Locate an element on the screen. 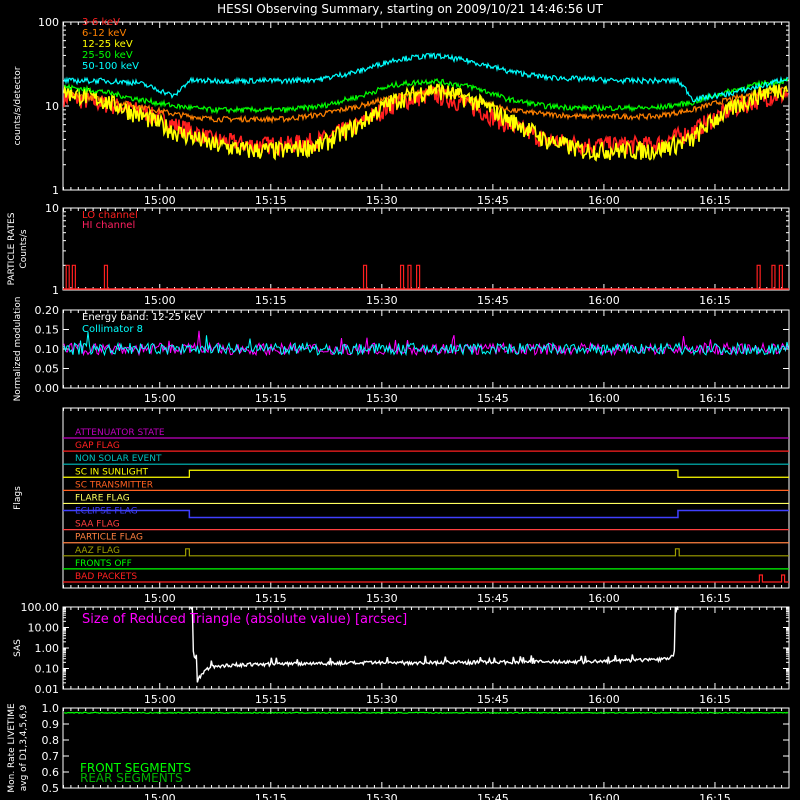 This screenshot has width=800, height=800. x-axis-5: 15:00 15:15 15:30 15:45 16:00 16:15 is located at coordinates (426, 754).